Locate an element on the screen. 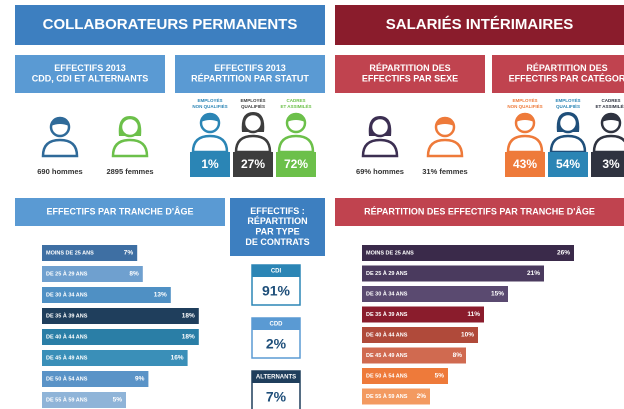  sub-header-text: PAR TYPE is located at coordinates (277, 232).